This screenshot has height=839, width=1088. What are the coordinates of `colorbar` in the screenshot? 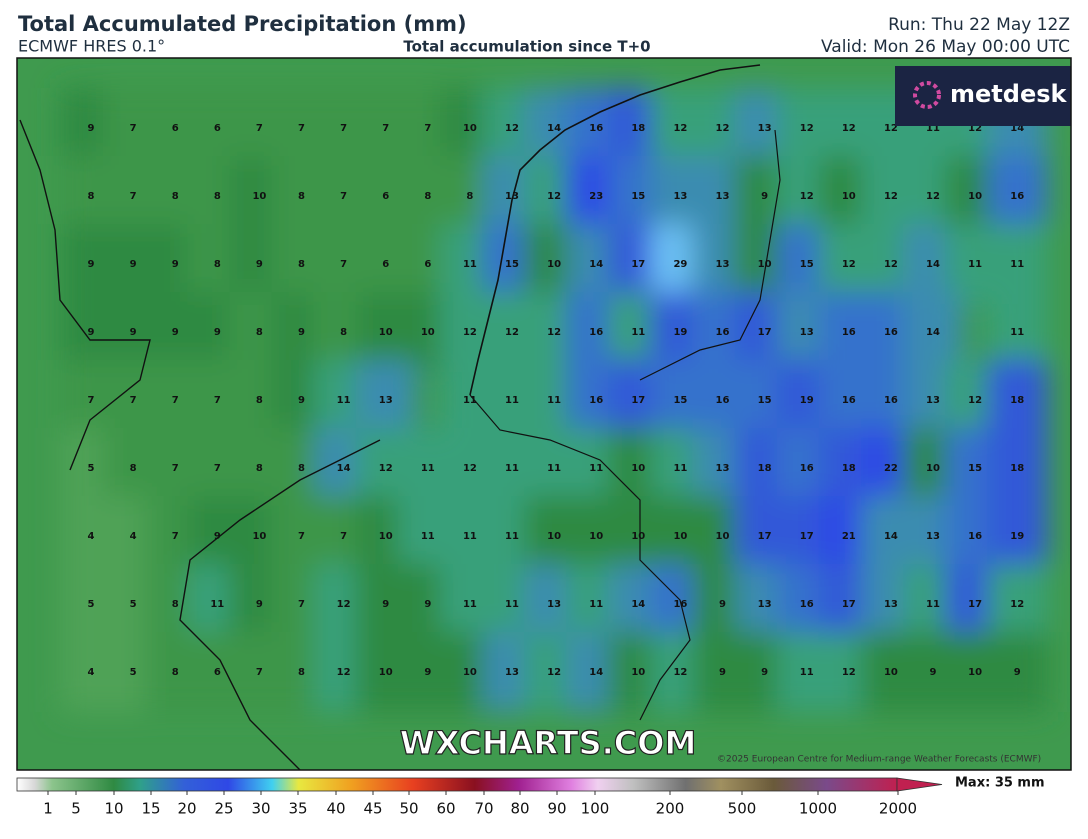 It's located at (457, 784).